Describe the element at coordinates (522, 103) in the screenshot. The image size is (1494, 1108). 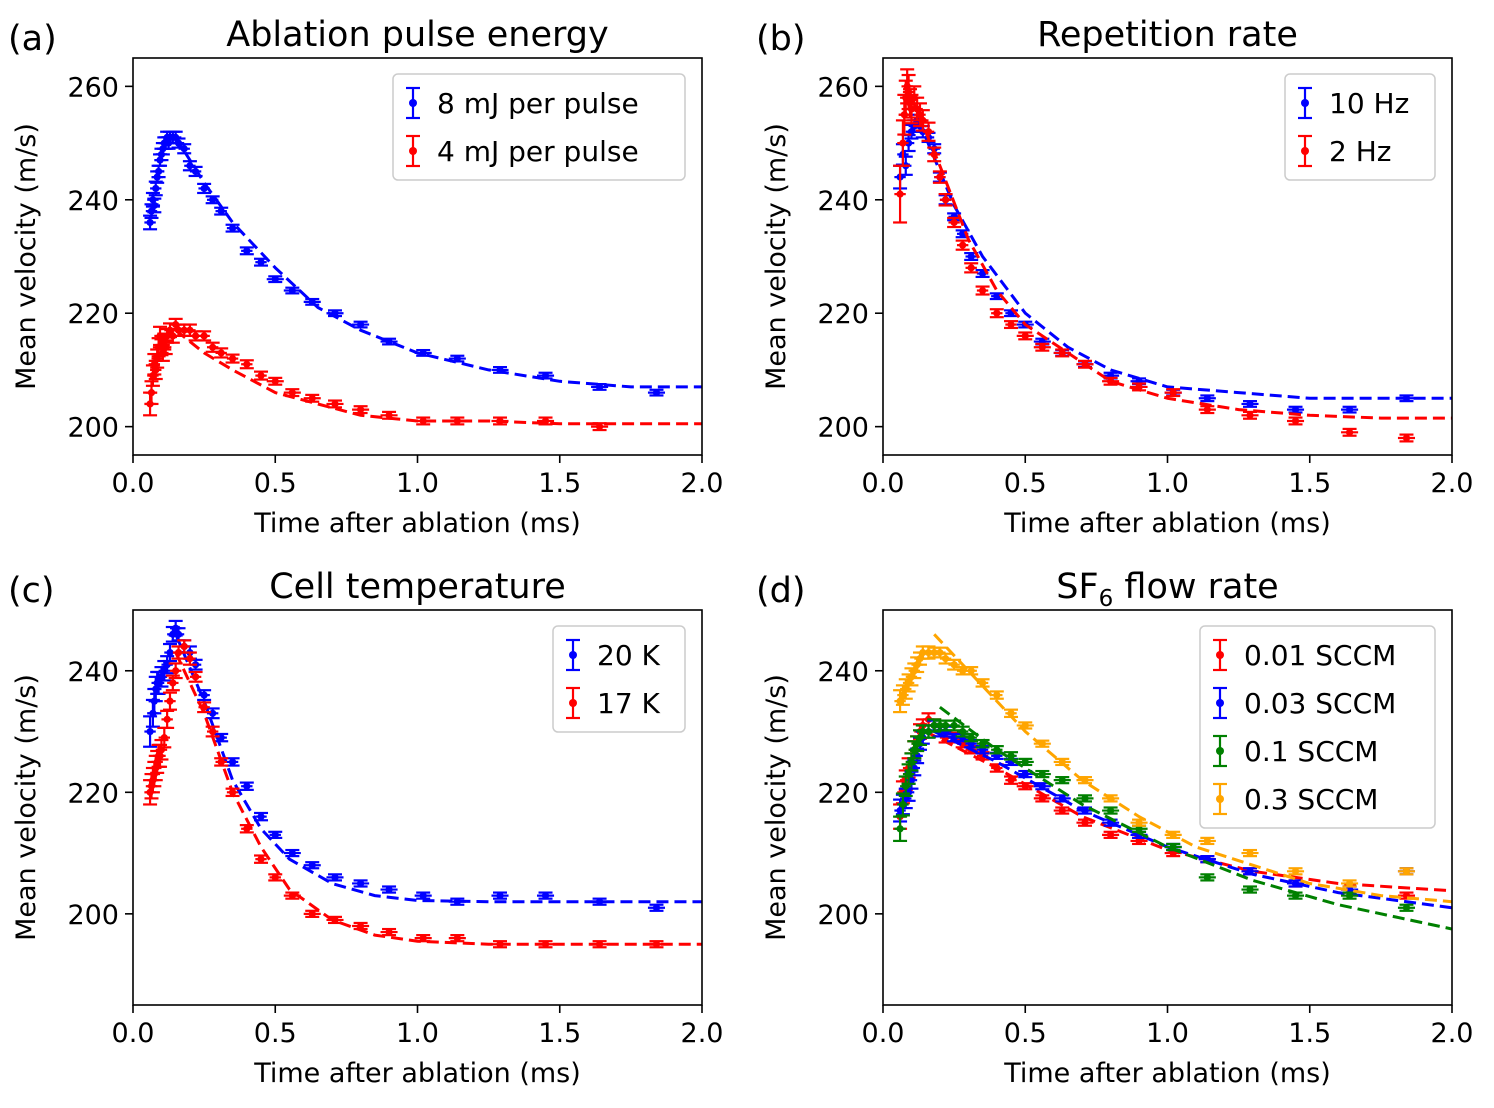
I see `legend-item: 8 mJ per pulse` at that location.